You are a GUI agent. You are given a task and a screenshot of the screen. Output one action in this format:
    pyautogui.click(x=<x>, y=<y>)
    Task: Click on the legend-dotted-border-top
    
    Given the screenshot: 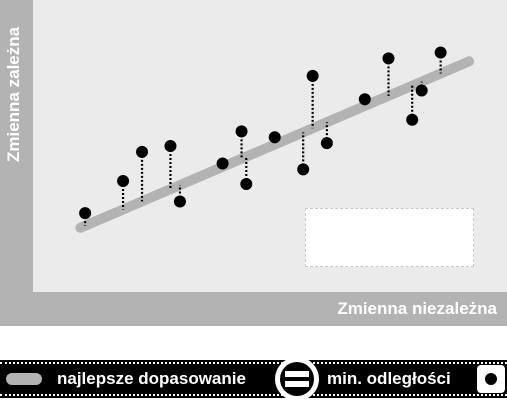 What is the action you would take?
    pyautogui.click(x=253, y=363)
    